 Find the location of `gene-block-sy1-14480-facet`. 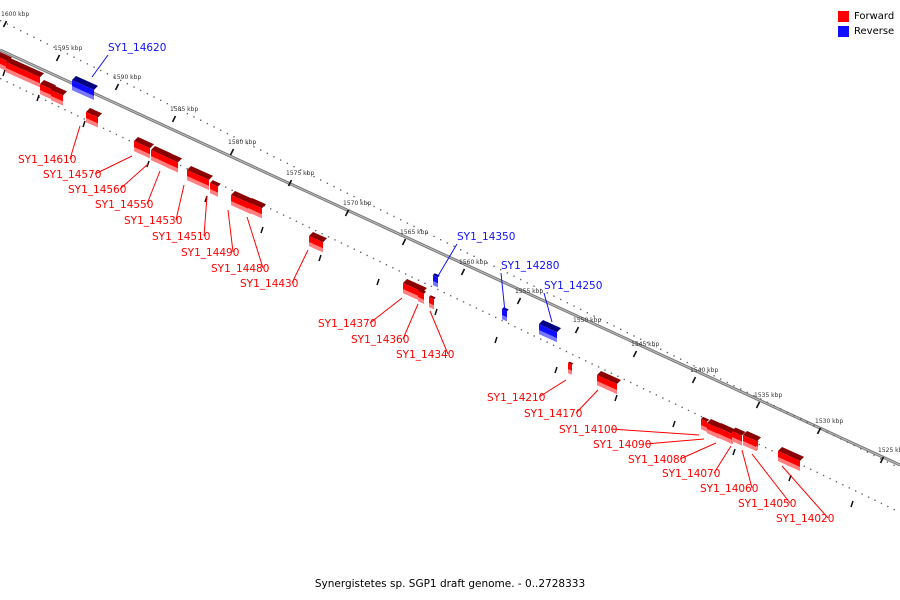

gene-block-sy1-14480-facet is located at coordinates (255, 213).